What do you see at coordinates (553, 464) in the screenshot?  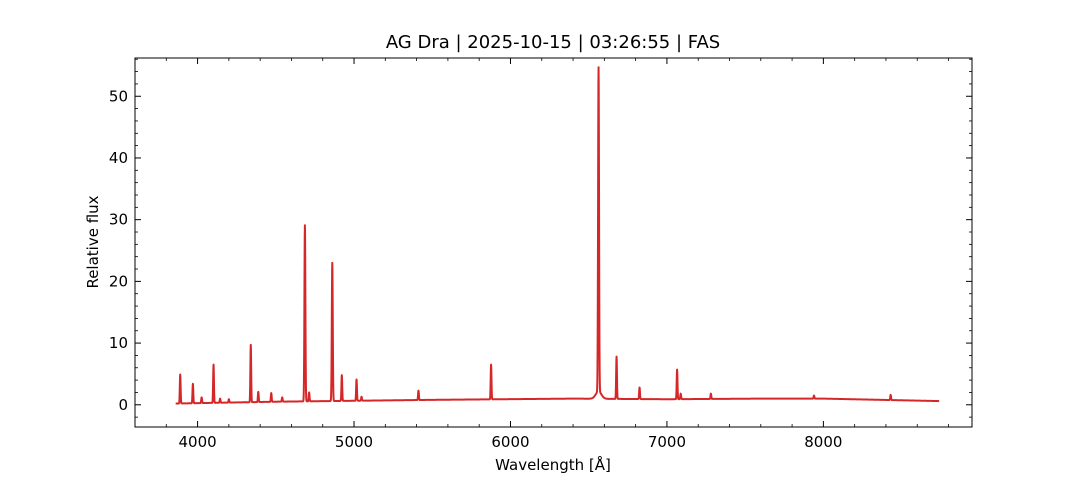 I see `x-axis-label: Wavelength [Å]` at bounding box center [553, 464].